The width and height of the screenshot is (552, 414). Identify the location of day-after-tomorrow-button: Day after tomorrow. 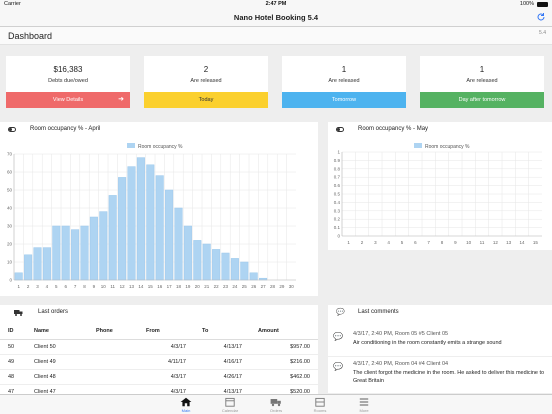
(482, 100).